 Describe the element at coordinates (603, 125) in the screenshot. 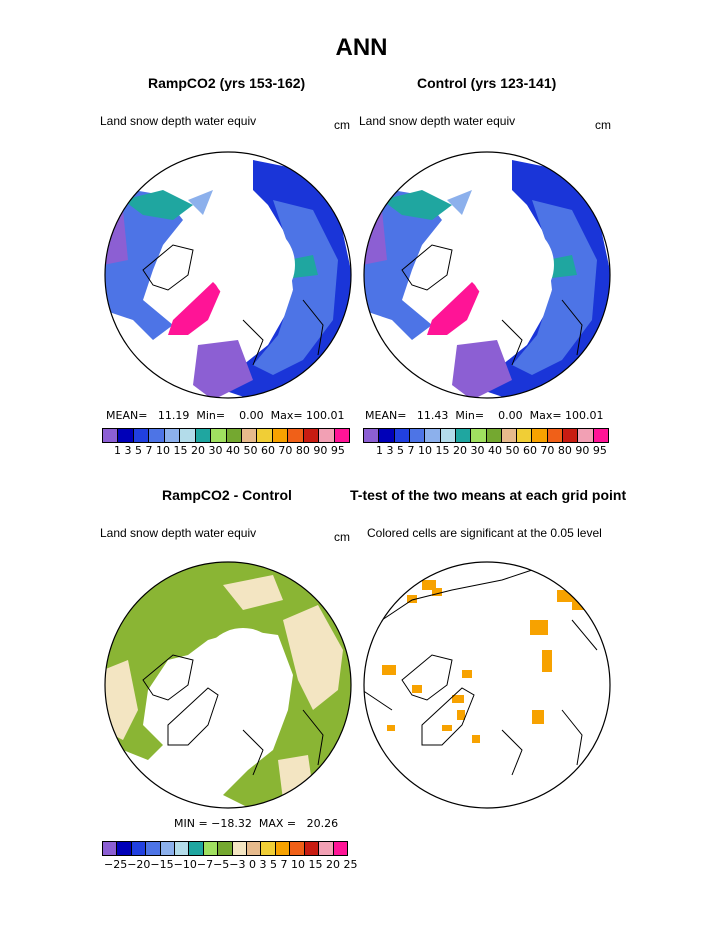

I see `panel2-units: cm` at that location.